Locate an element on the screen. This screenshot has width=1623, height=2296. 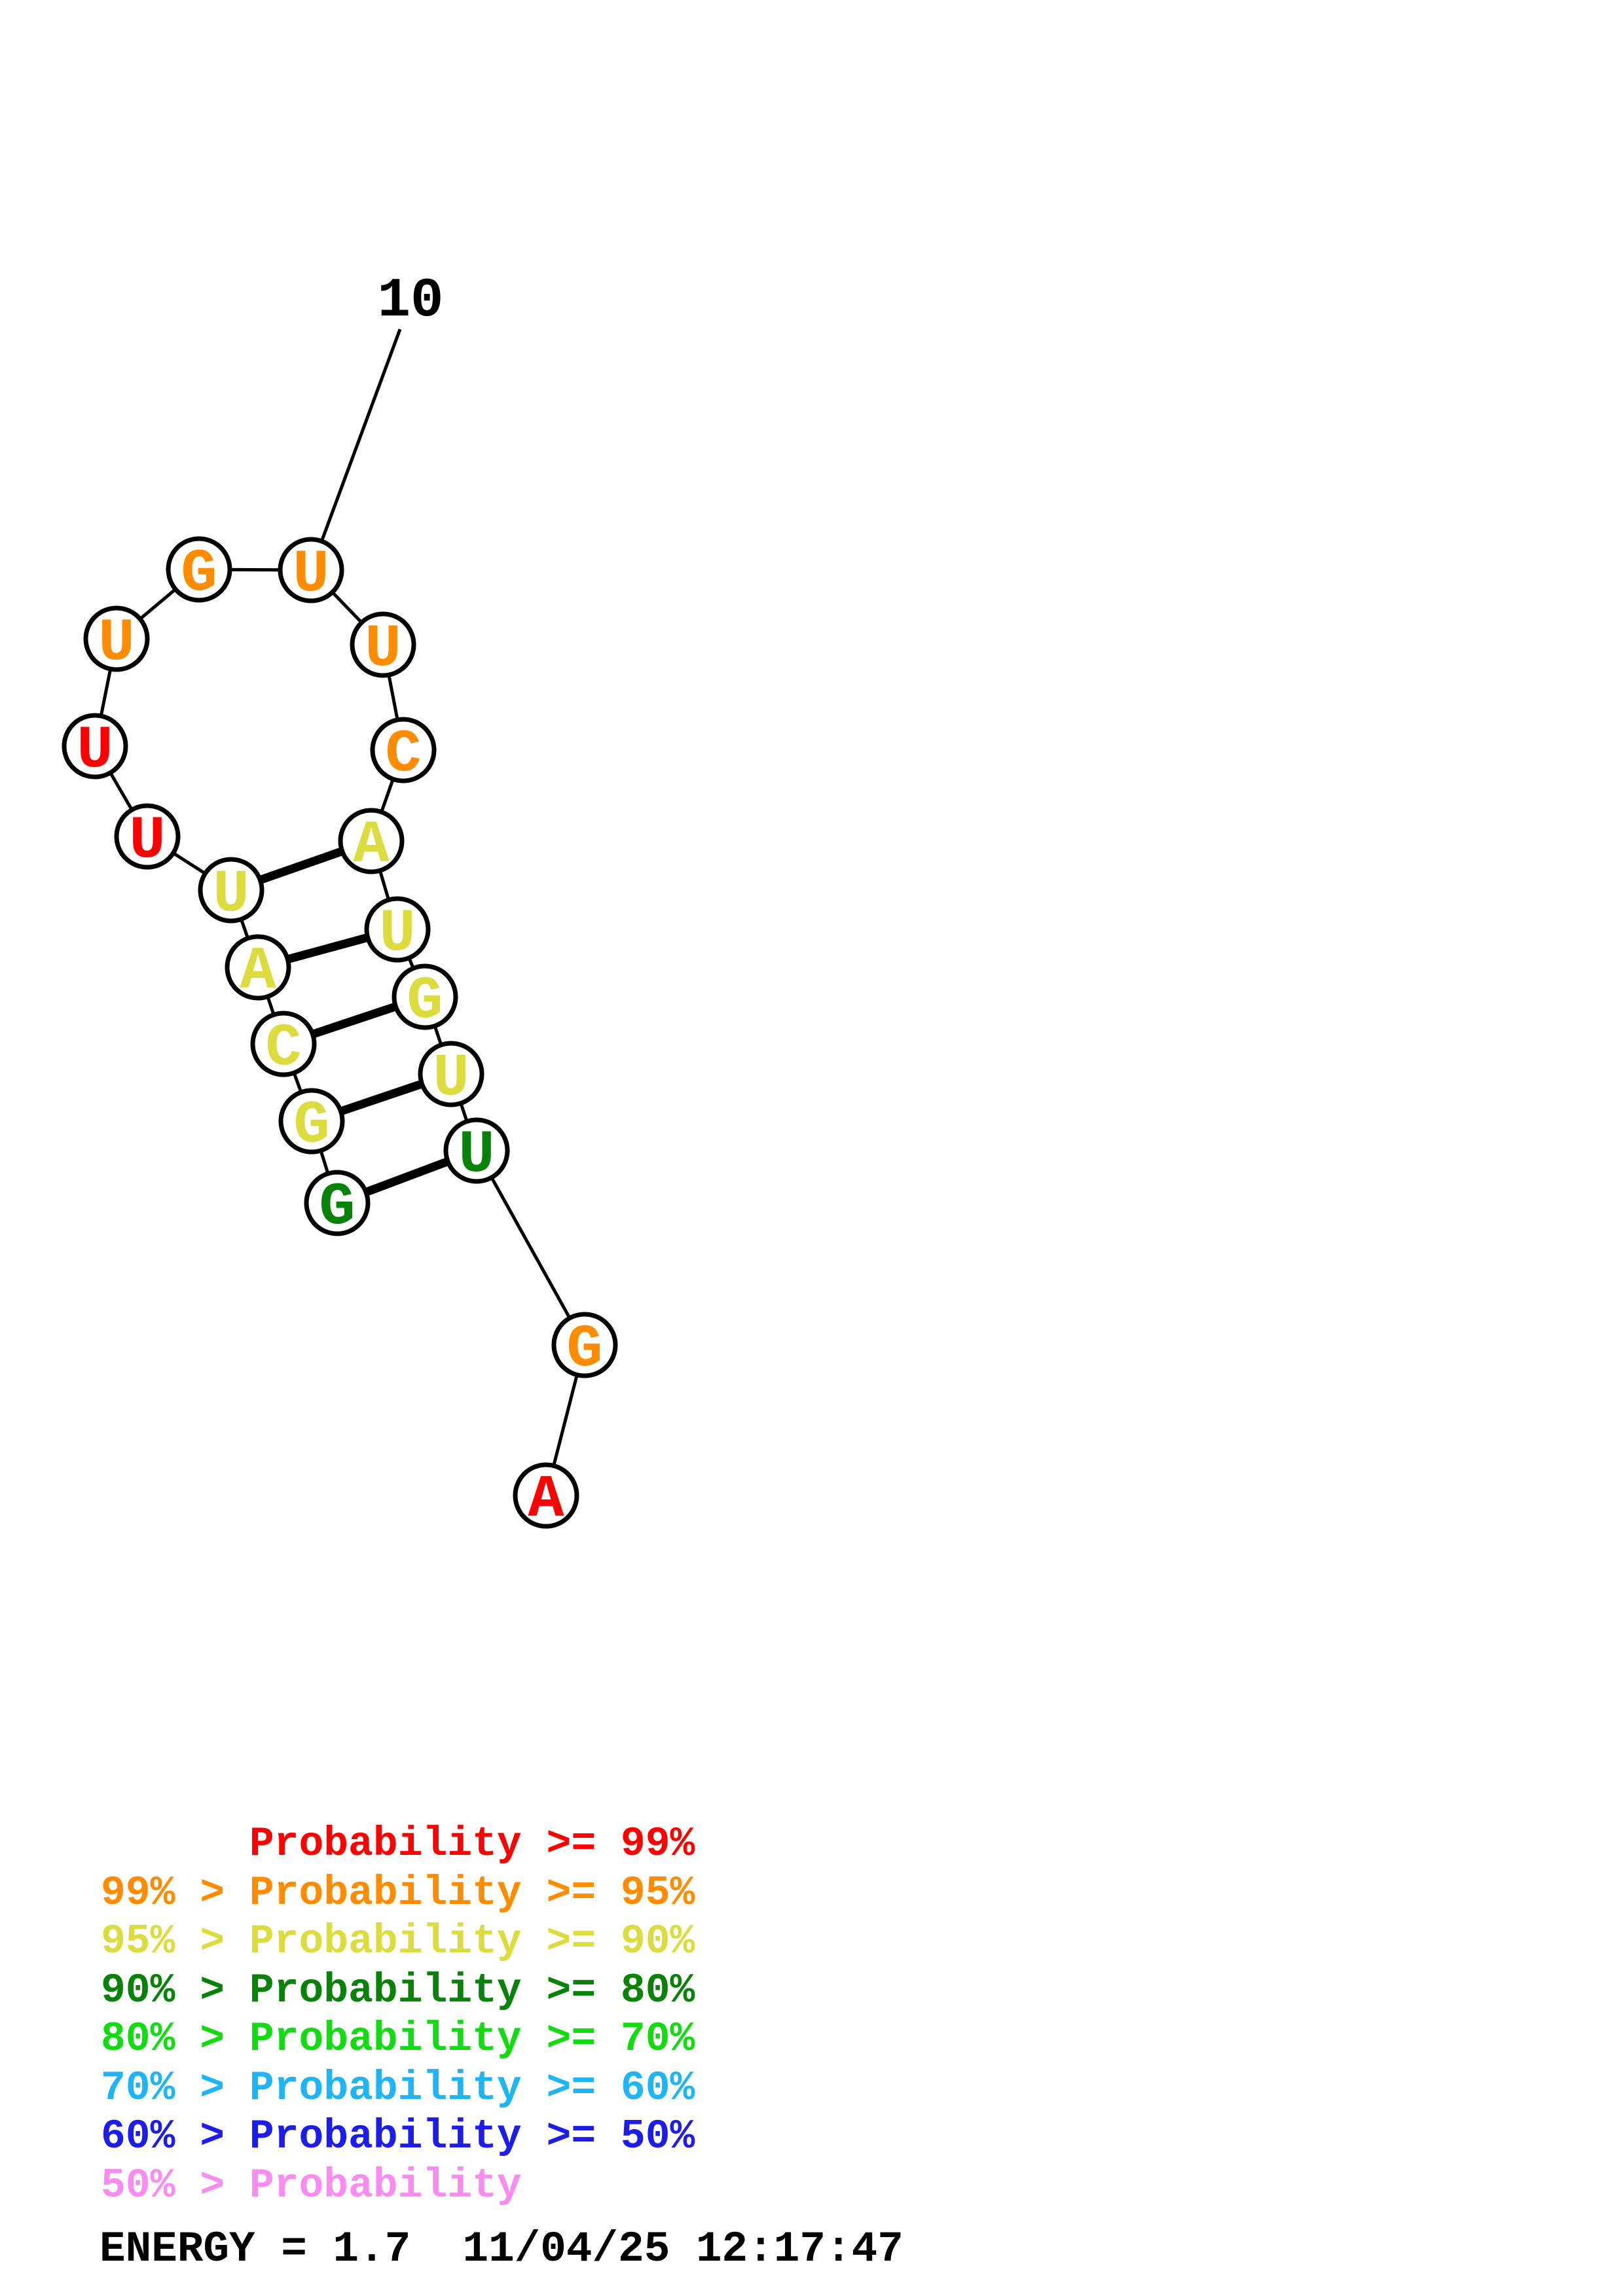
energy-line: ENERGY = 1.7 11/04/25 12:17:47 is located at coordinates (501, 2249).